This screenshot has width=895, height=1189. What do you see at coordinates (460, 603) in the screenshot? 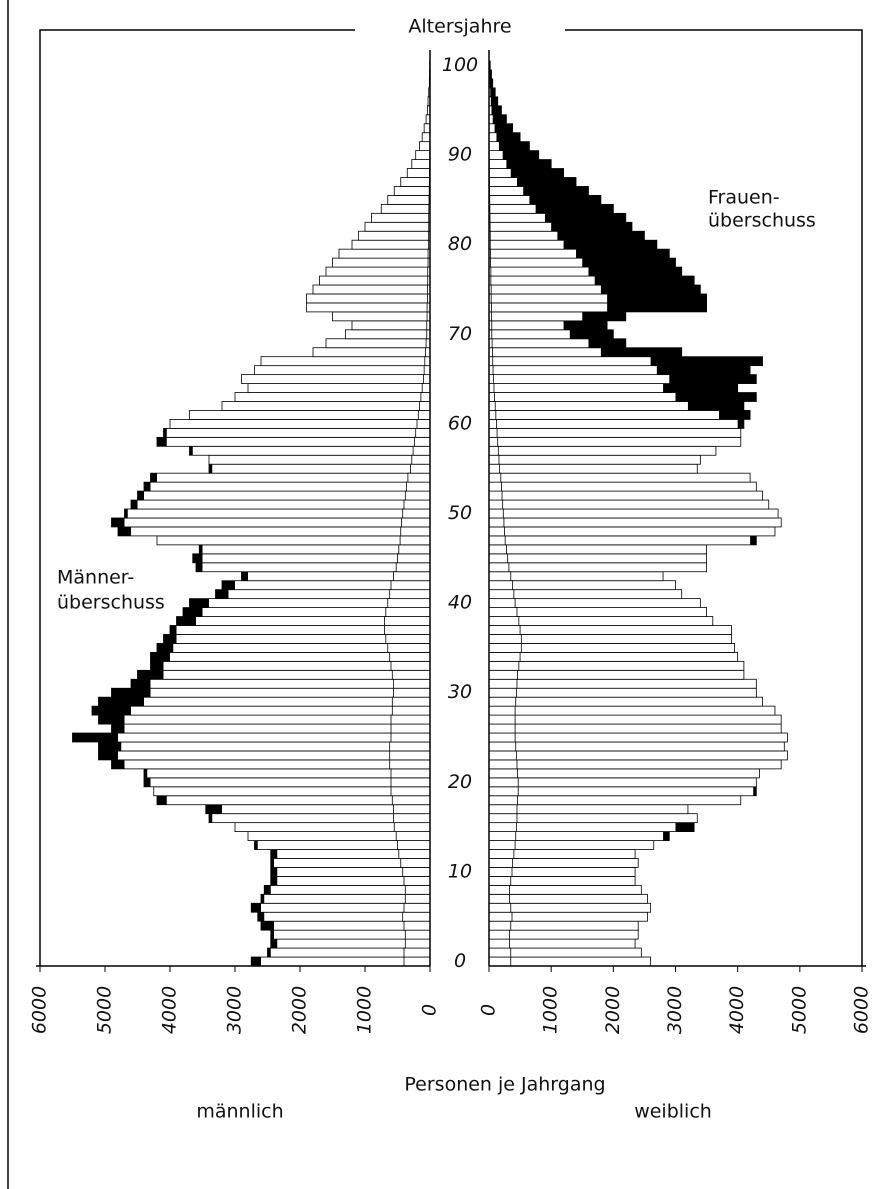
I see `y-tick-label: 40` at bounding box center [460, 603].